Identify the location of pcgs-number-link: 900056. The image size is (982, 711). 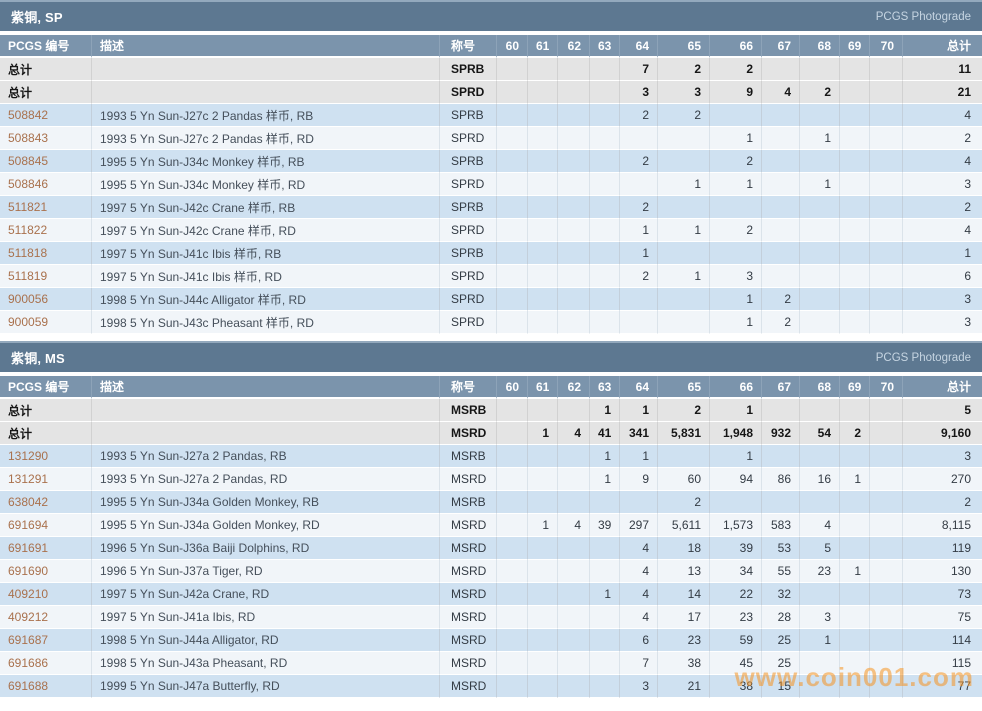
(28, 299).